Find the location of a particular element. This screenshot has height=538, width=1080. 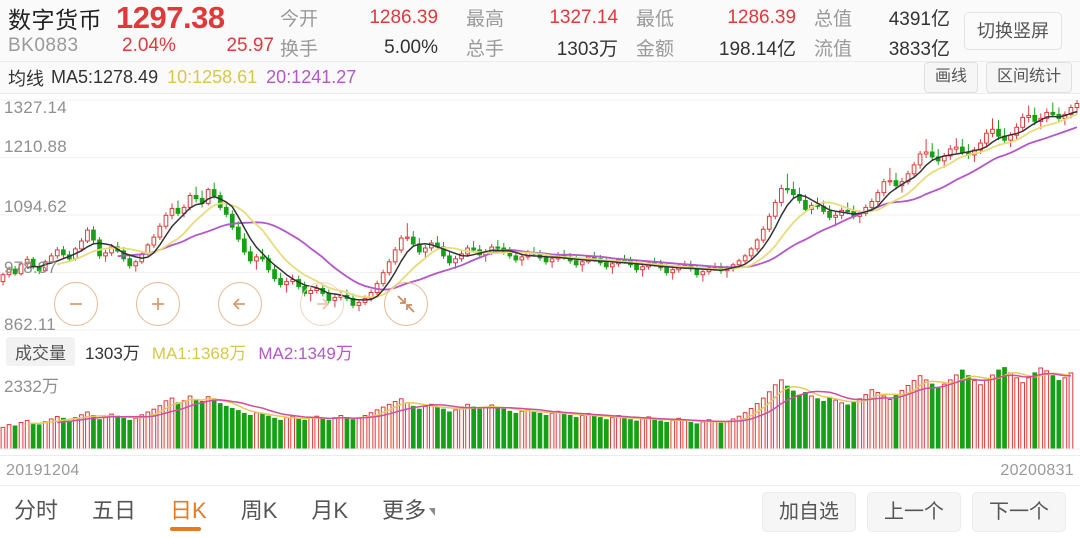

stat-label-float-cap: 流值 is located at coordinates (833, 49).